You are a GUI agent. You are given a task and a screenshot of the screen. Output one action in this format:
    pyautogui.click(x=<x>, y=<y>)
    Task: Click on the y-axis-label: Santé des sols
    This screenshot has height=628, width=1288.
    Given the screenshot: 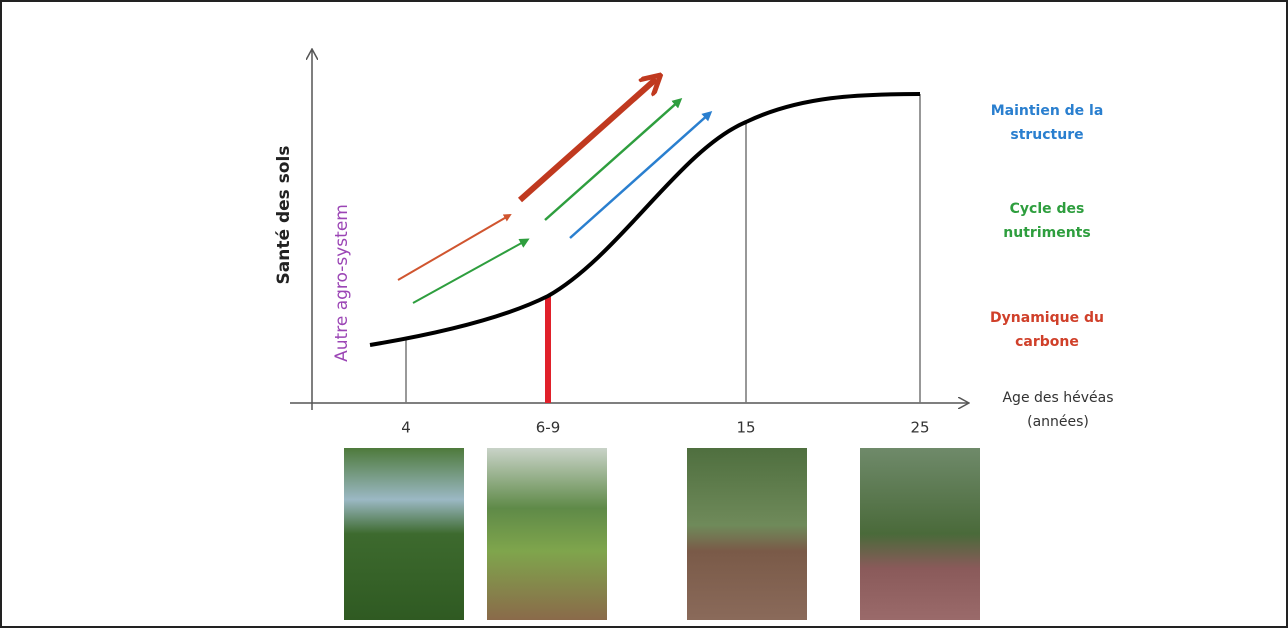 What is the action you would take?
    pyautogui.click(x=284, y=215)
    